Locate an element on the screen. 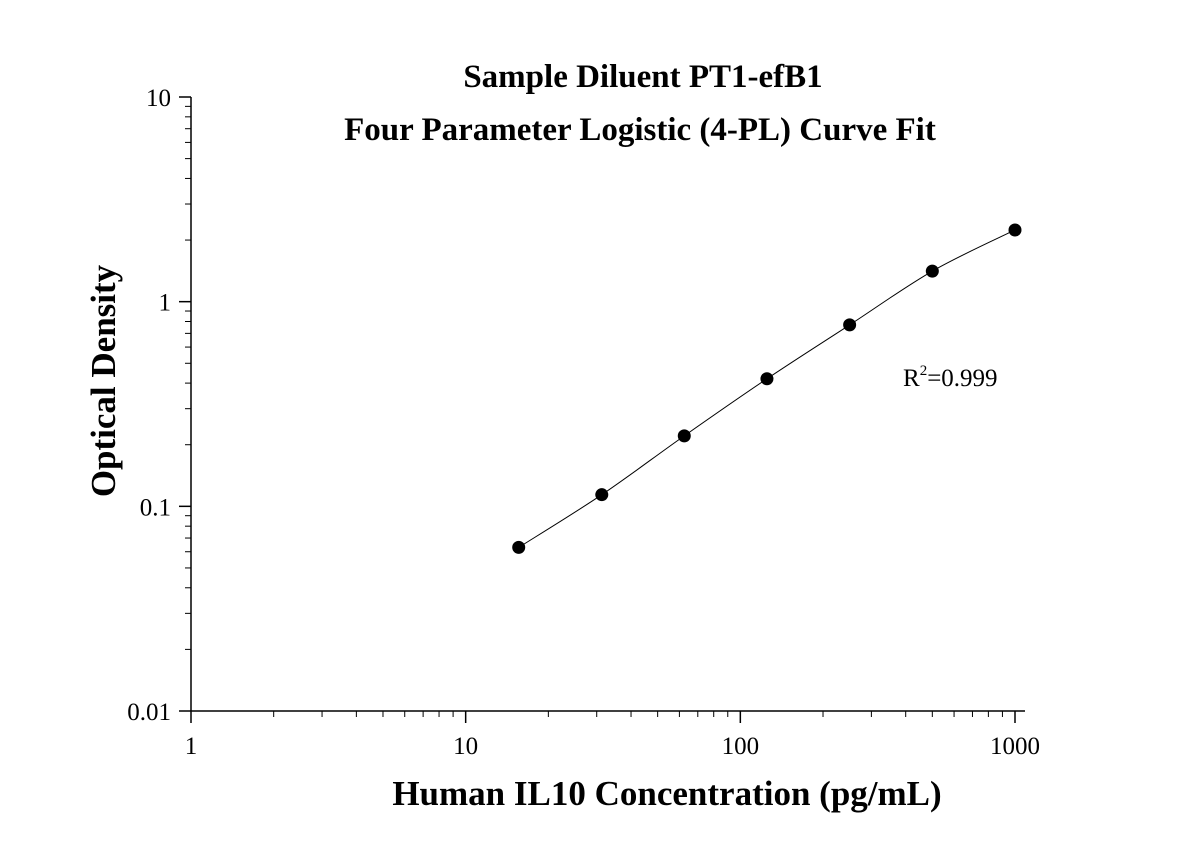 Image resolution: width=1195 pixels, height=848 pixels. x-tick-label-0: 1 is located at coordinates (191, 746).